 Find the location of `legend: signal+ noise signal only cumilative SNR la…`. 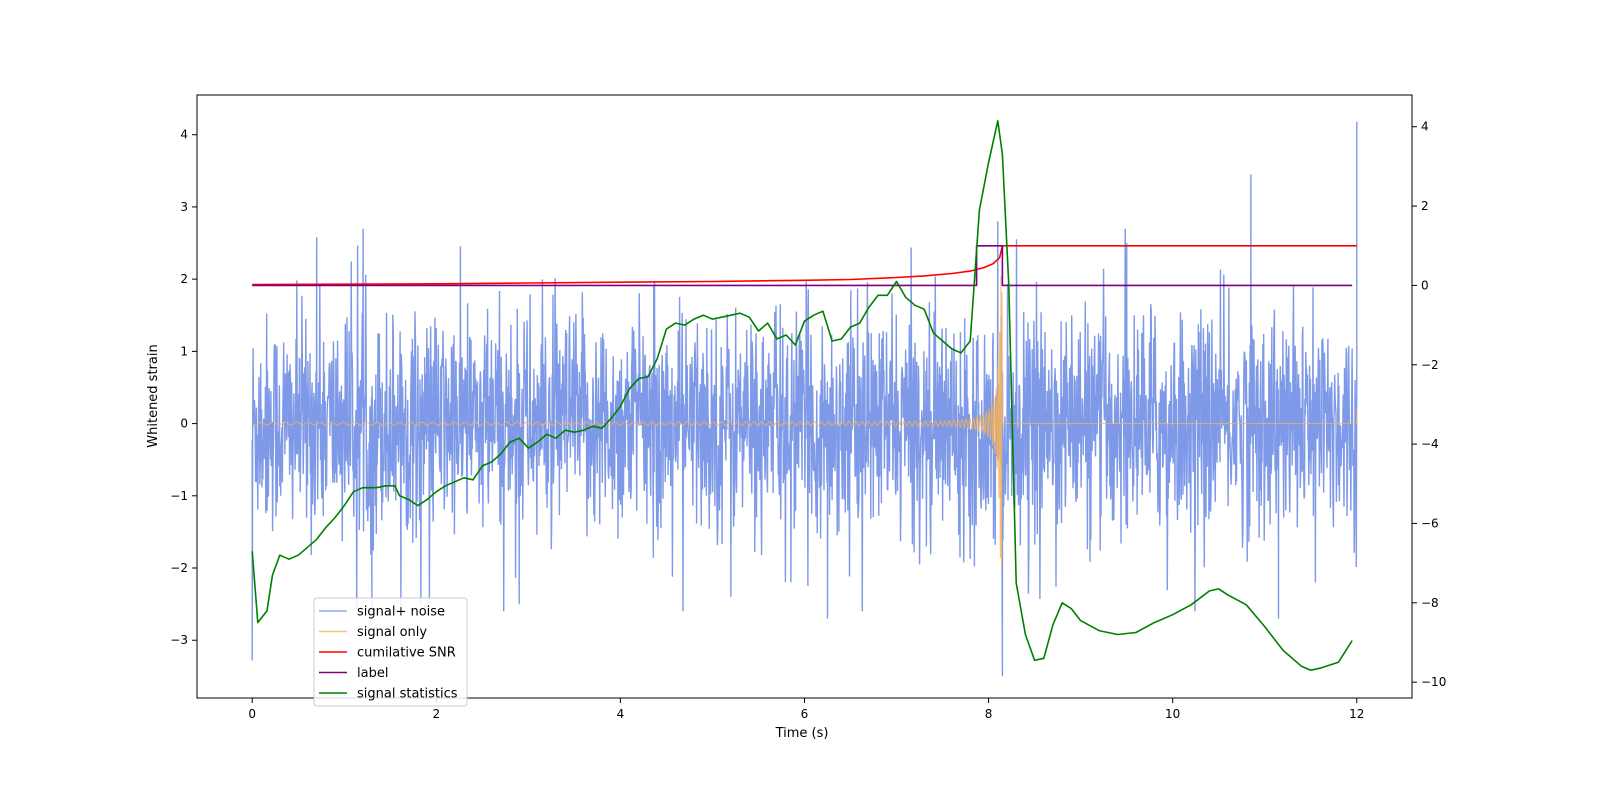

legend: signal+ noise signal only cumilative SNR la… is located at coordinates (390, 652).